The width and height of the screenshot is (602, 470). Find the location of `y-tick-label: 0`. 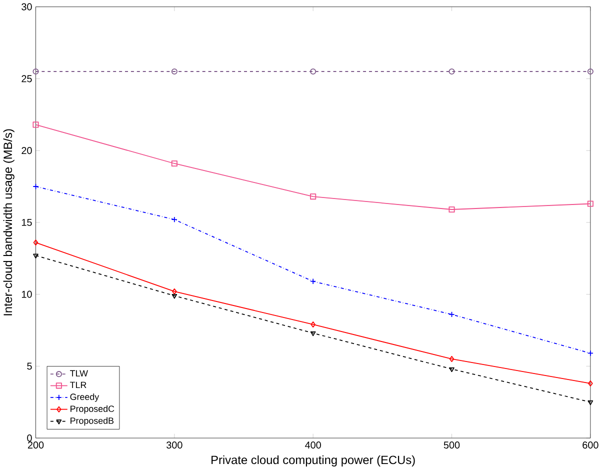

y-tick-label: 0 is located at coordinates (29, 438).